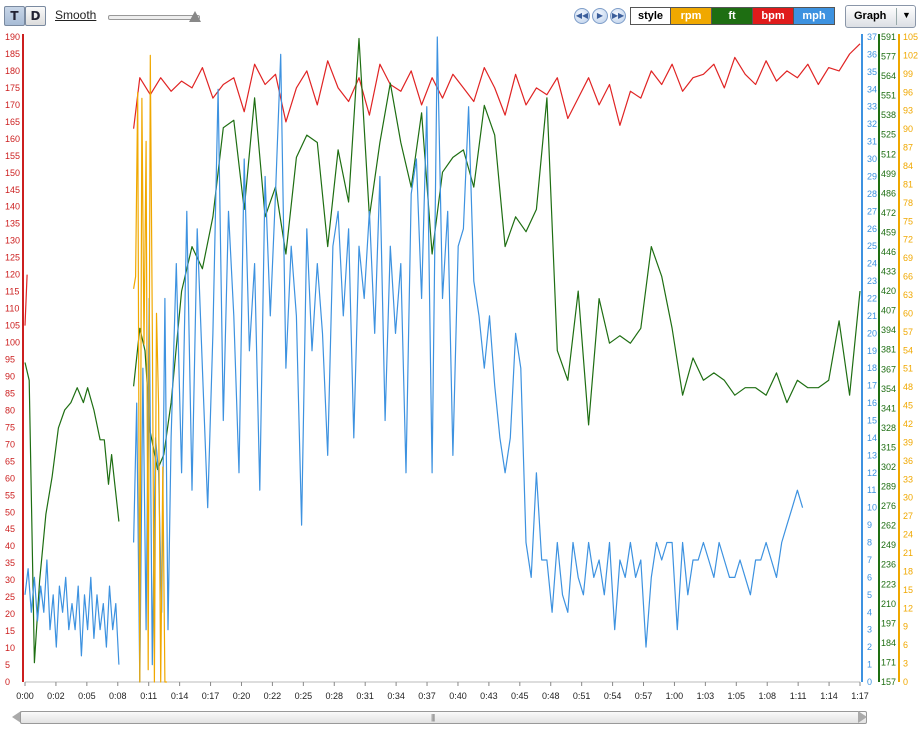 Image resolution: width=923 pixels, height=730 pixels. What do you see at coordinates (872, 264) in the screenshot?
I see `mph-tick-label: 24` at bounding box center [872, 264].